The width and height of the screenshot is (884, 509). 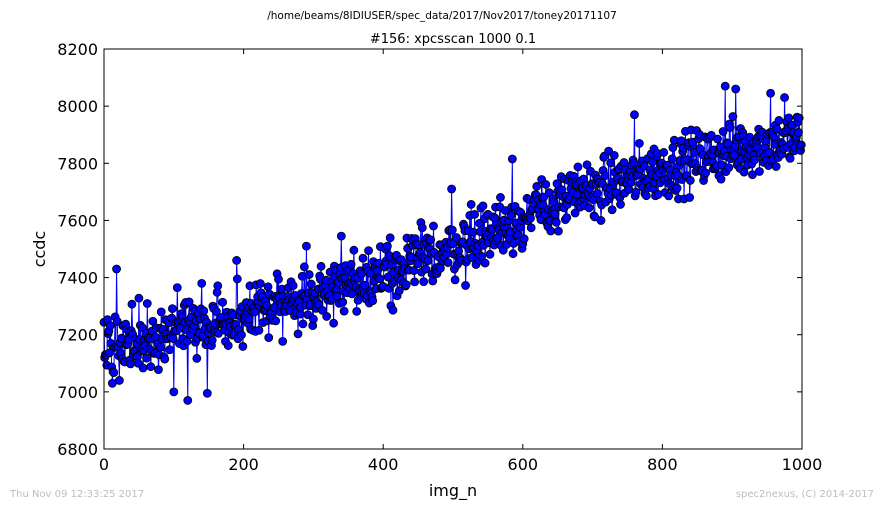 What do you see at coordinates (39, 249) in the screenshot?
I see `y-axis-label: ccdc` at bounding box center [39, 249].